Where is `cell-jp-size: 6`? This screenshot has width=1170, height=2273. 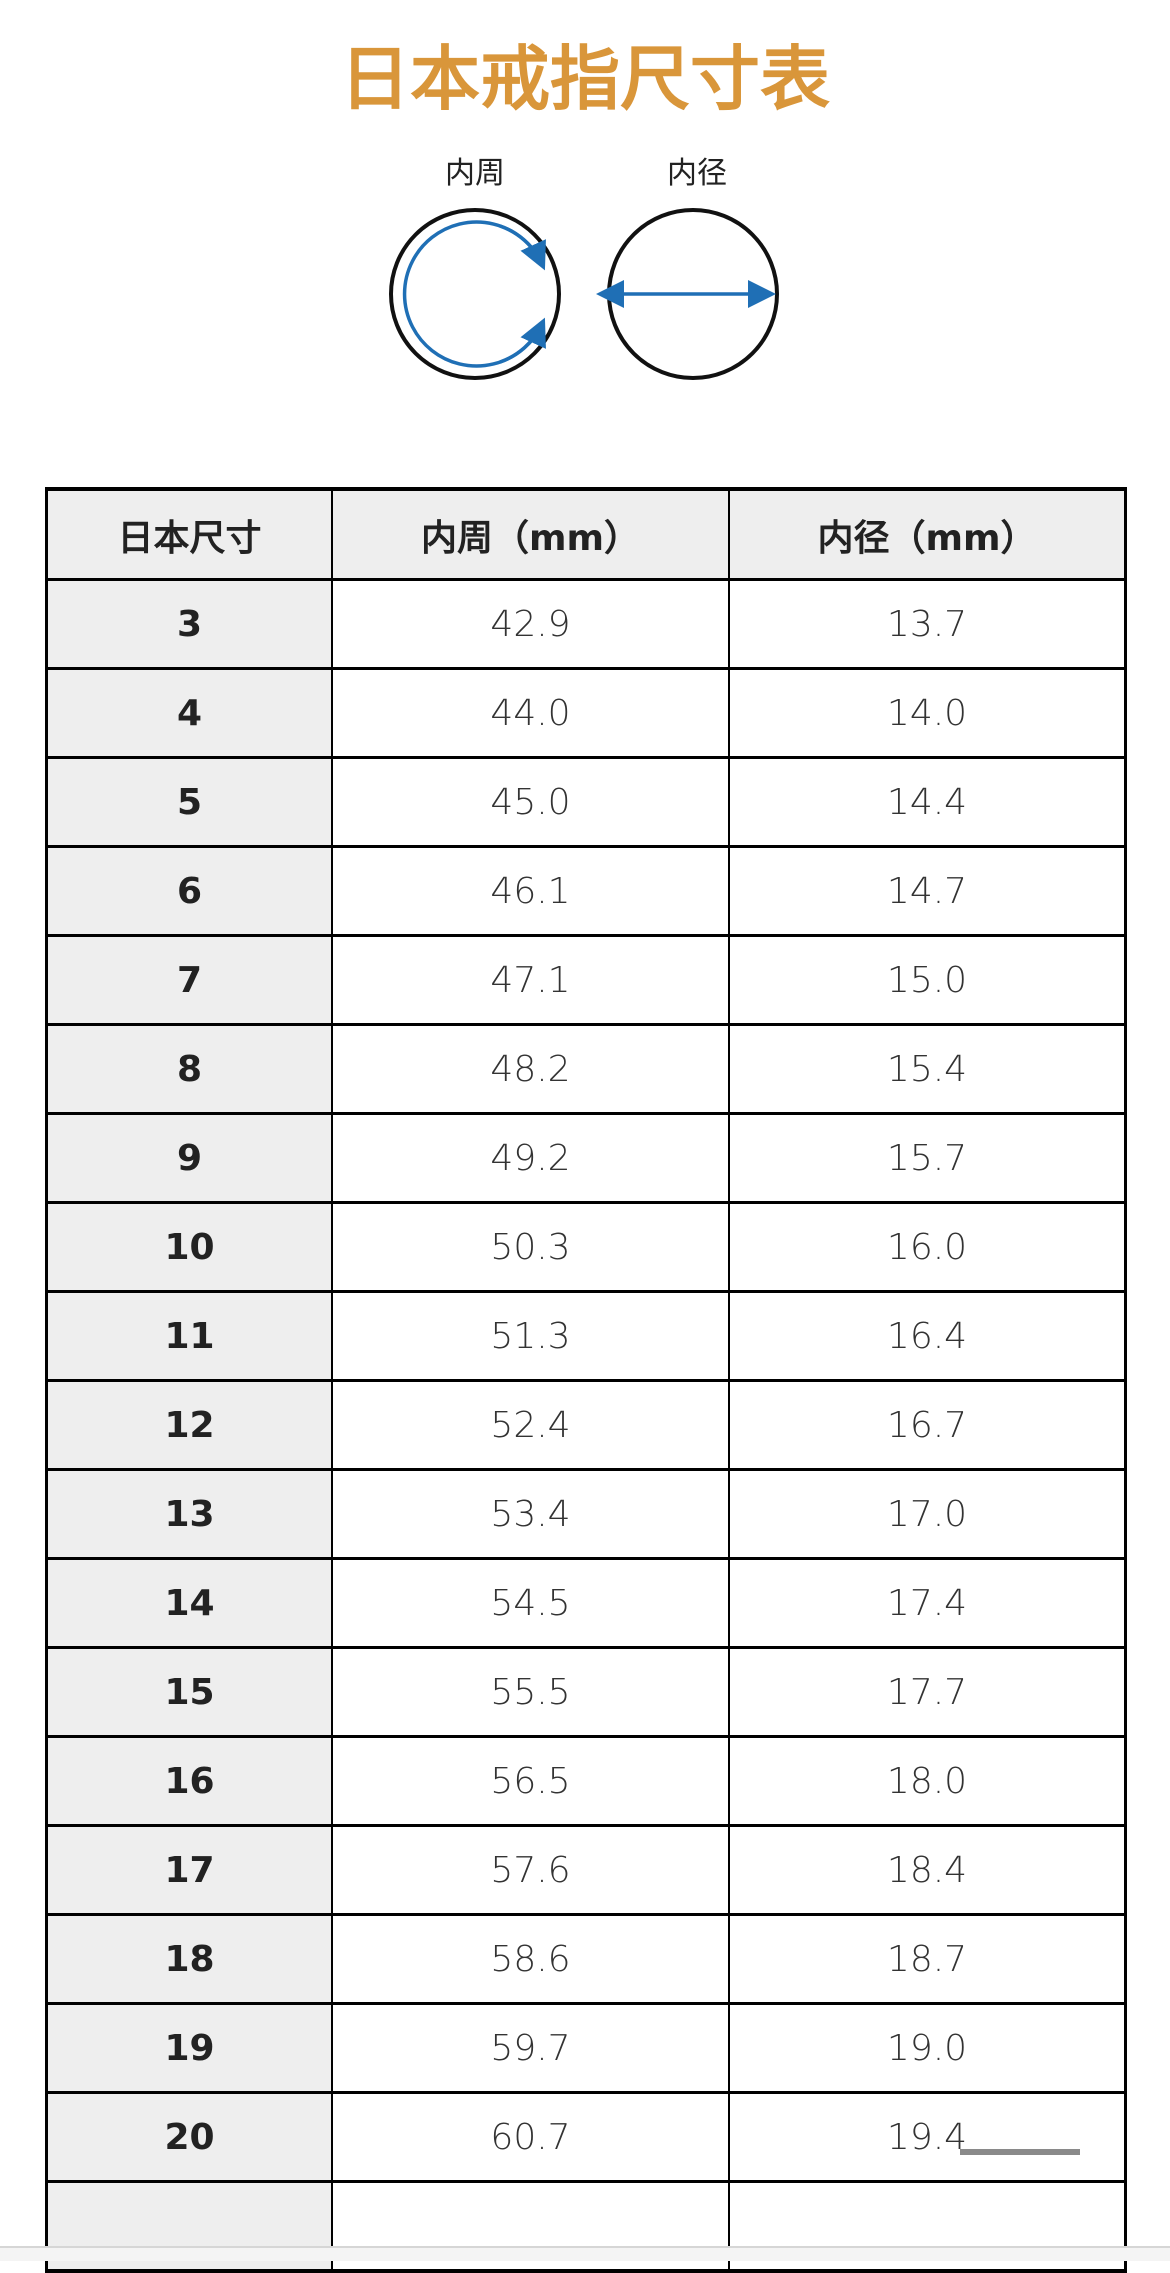
cell-jp-size: 6 is located at coordinates (189, 891).